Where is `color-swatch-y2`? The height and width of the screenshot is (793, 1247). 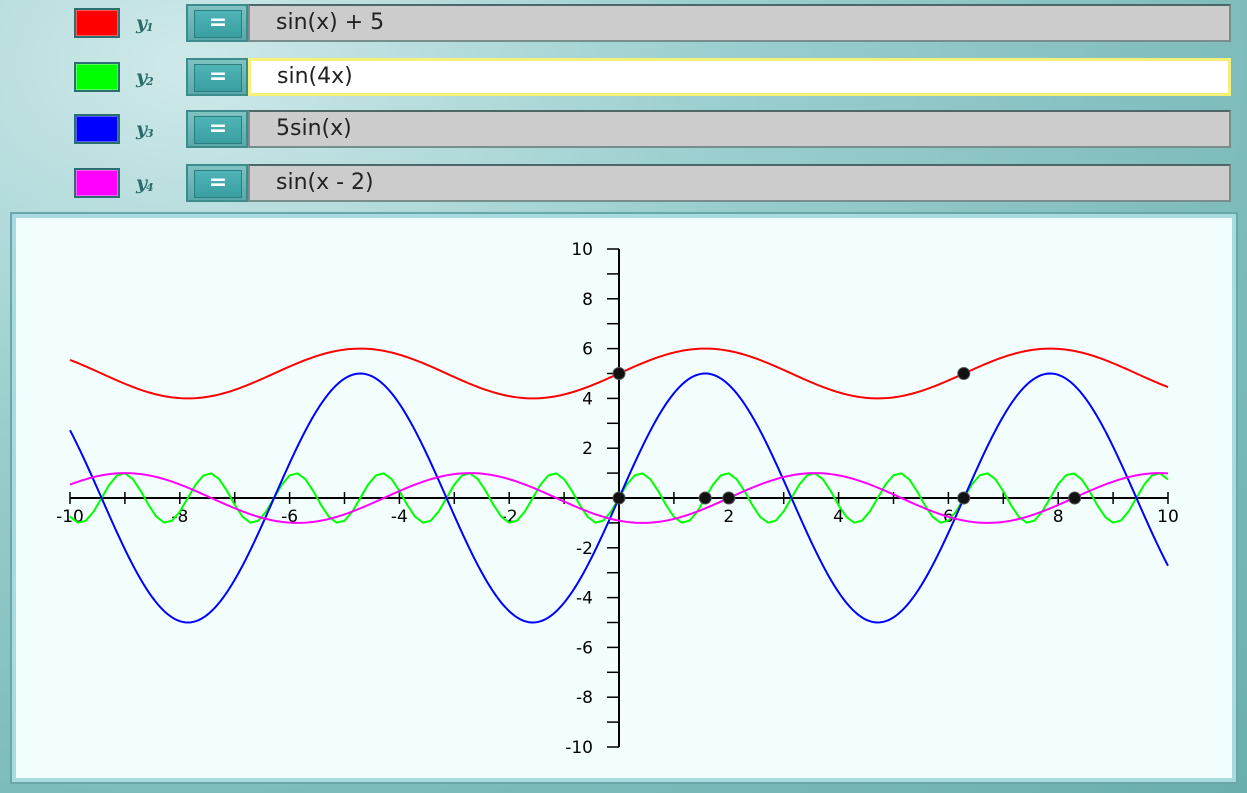 color-swatch-y2 is located at coordinates (97, 77).